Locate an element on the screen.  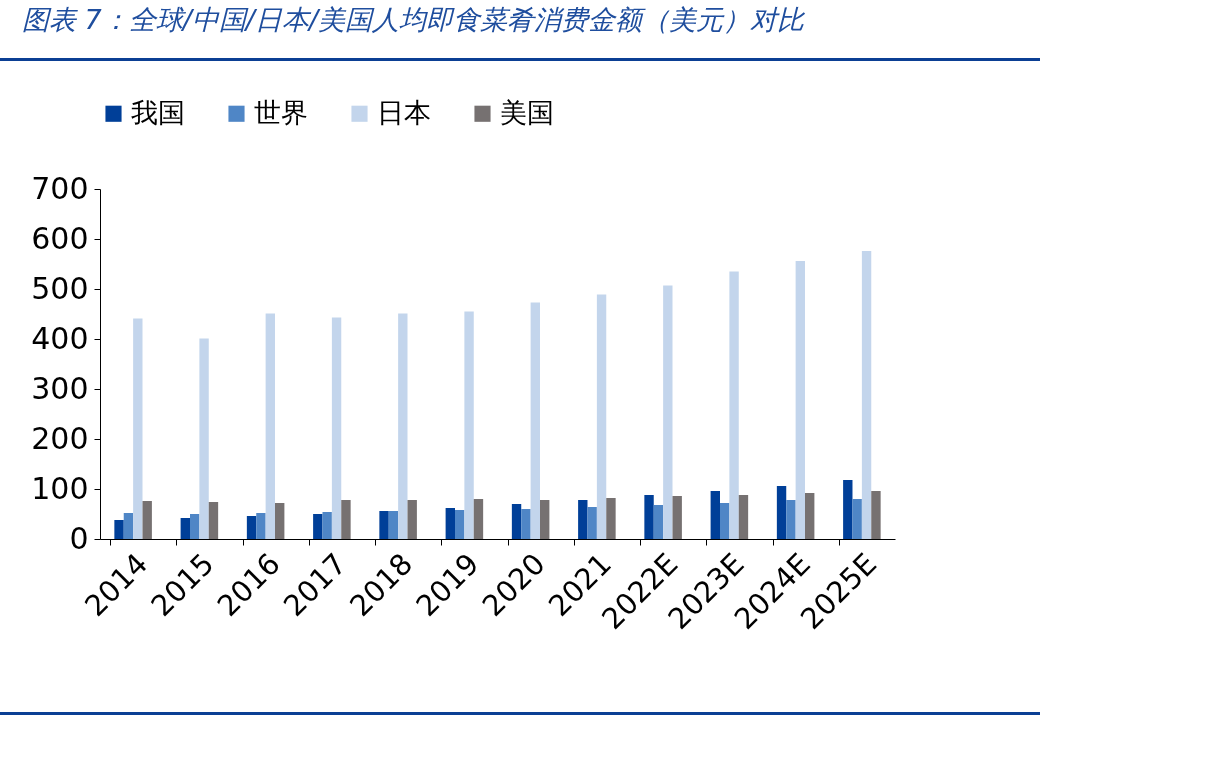
y-tick-label: 500 is located at coordinates (60, 288).